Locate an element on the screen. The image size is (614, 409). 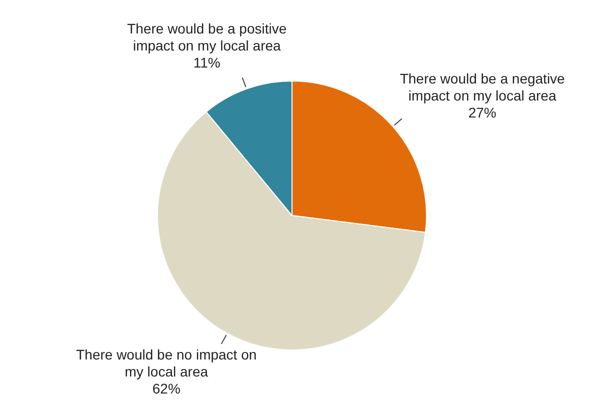
slice-label: There would be a negative impact on my local area is located at coordinates (483, 87).